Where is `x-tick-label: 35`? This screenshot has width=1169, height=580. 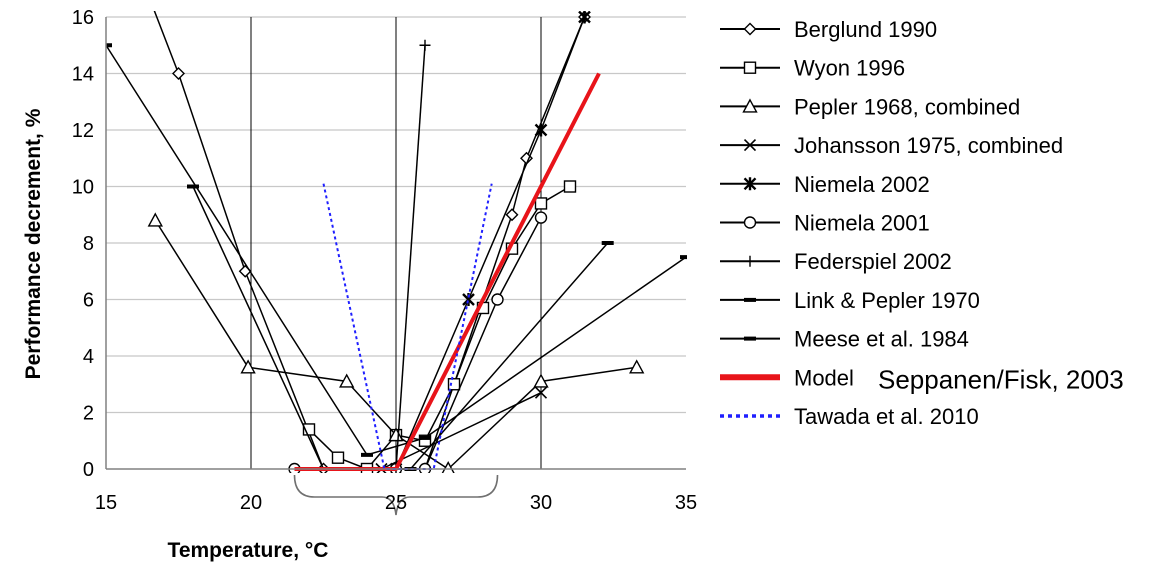
x-tick-label: 35 is located at coordinates (686, 503).